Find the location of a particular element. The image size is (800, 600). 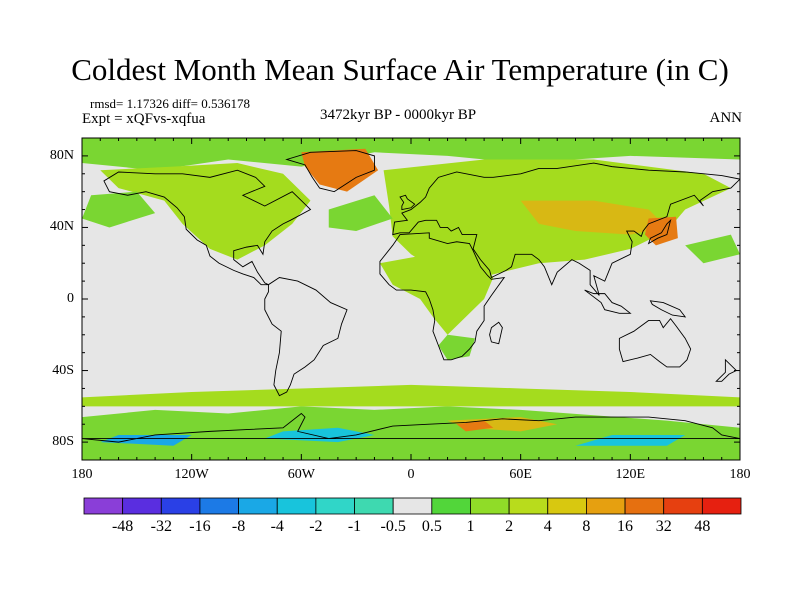

colorbar-label: -1 is located at coordinates (354, 526).